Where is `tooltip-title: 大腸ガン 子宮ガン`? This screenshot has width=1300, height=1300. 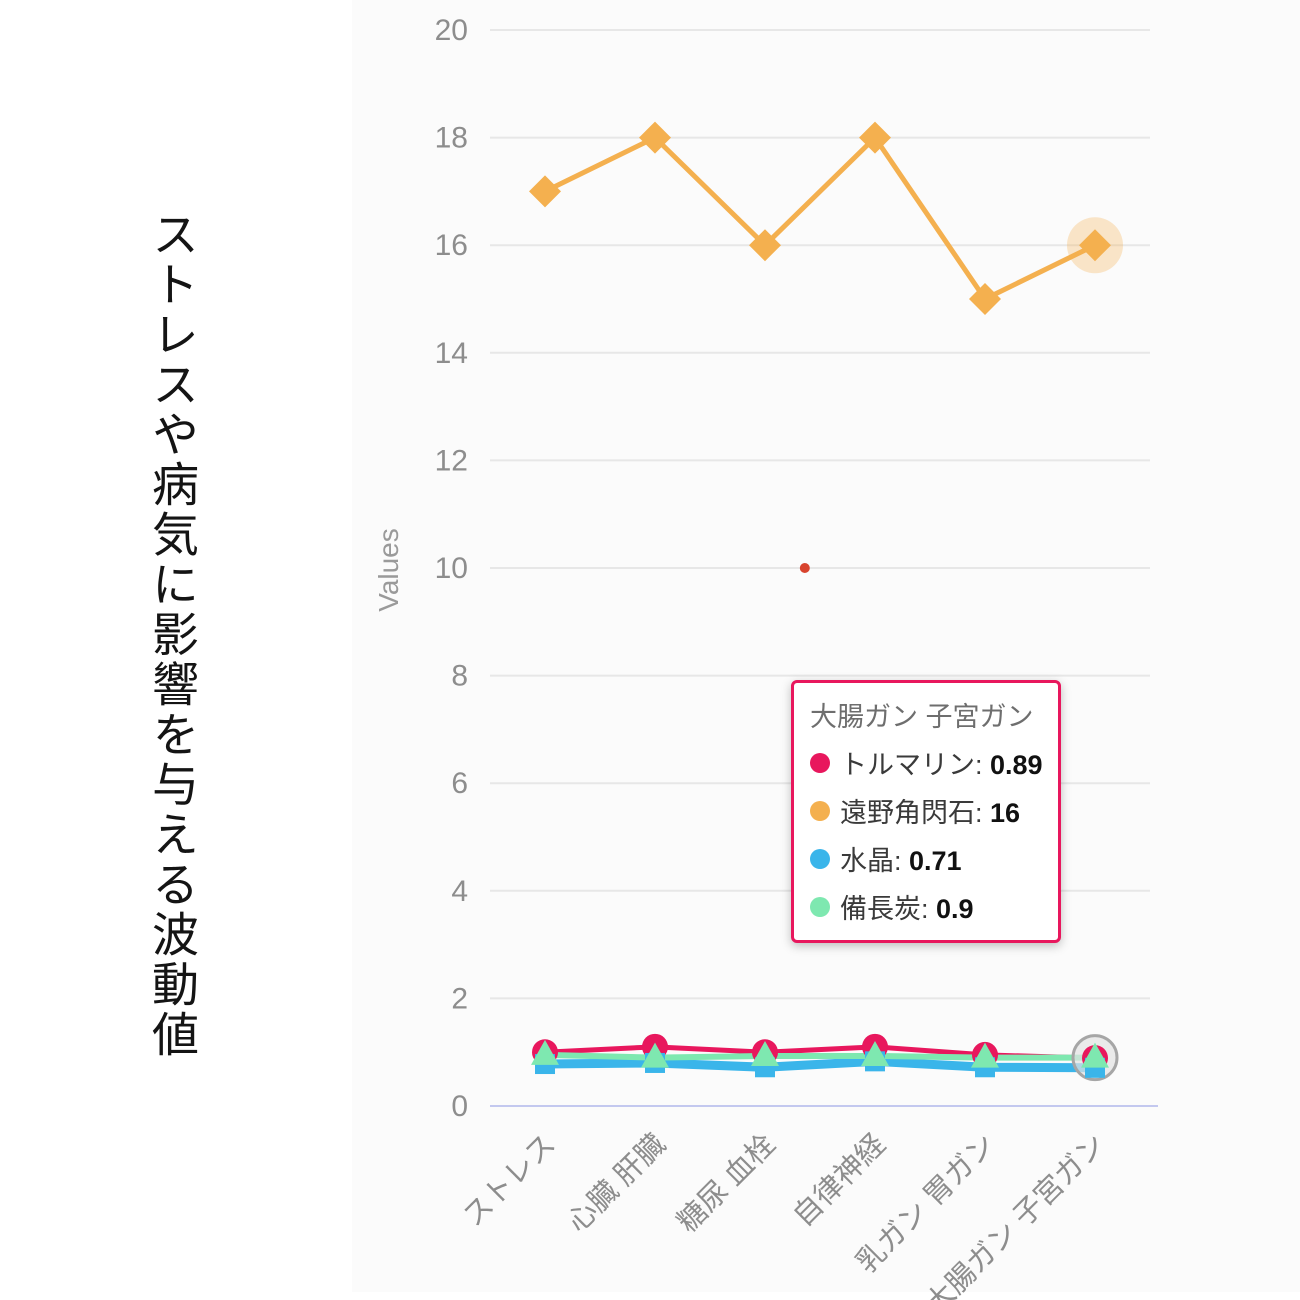 tooltip-title: 大腸ガン 子宮ガン is located at coordinates (922, 717).